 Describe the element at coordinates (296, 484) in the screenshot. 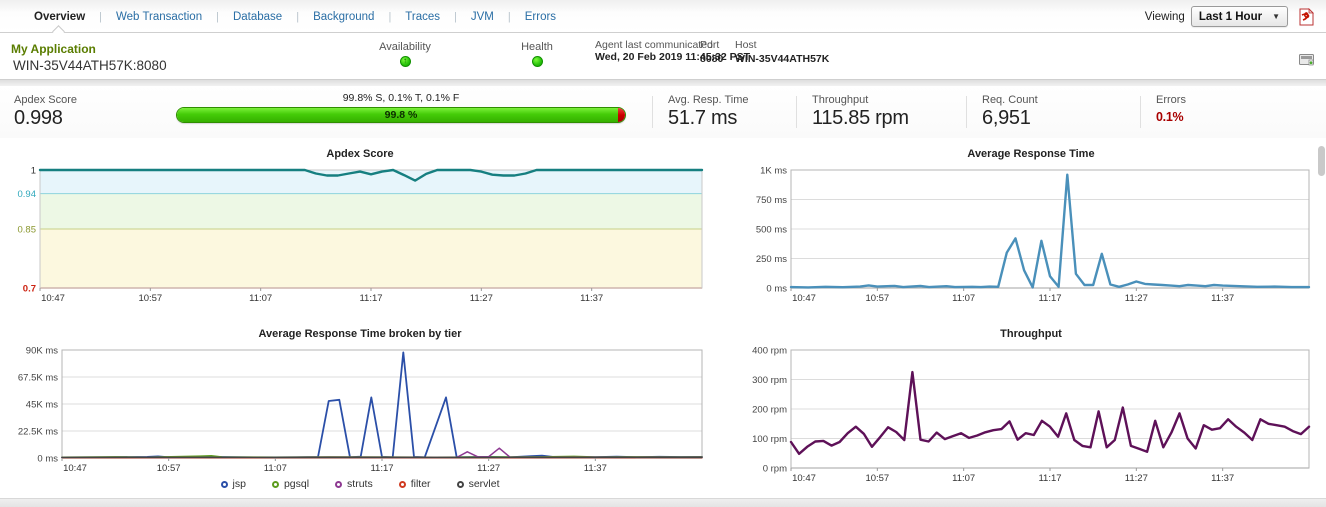

I see `legend-label: pgsql` at that location.